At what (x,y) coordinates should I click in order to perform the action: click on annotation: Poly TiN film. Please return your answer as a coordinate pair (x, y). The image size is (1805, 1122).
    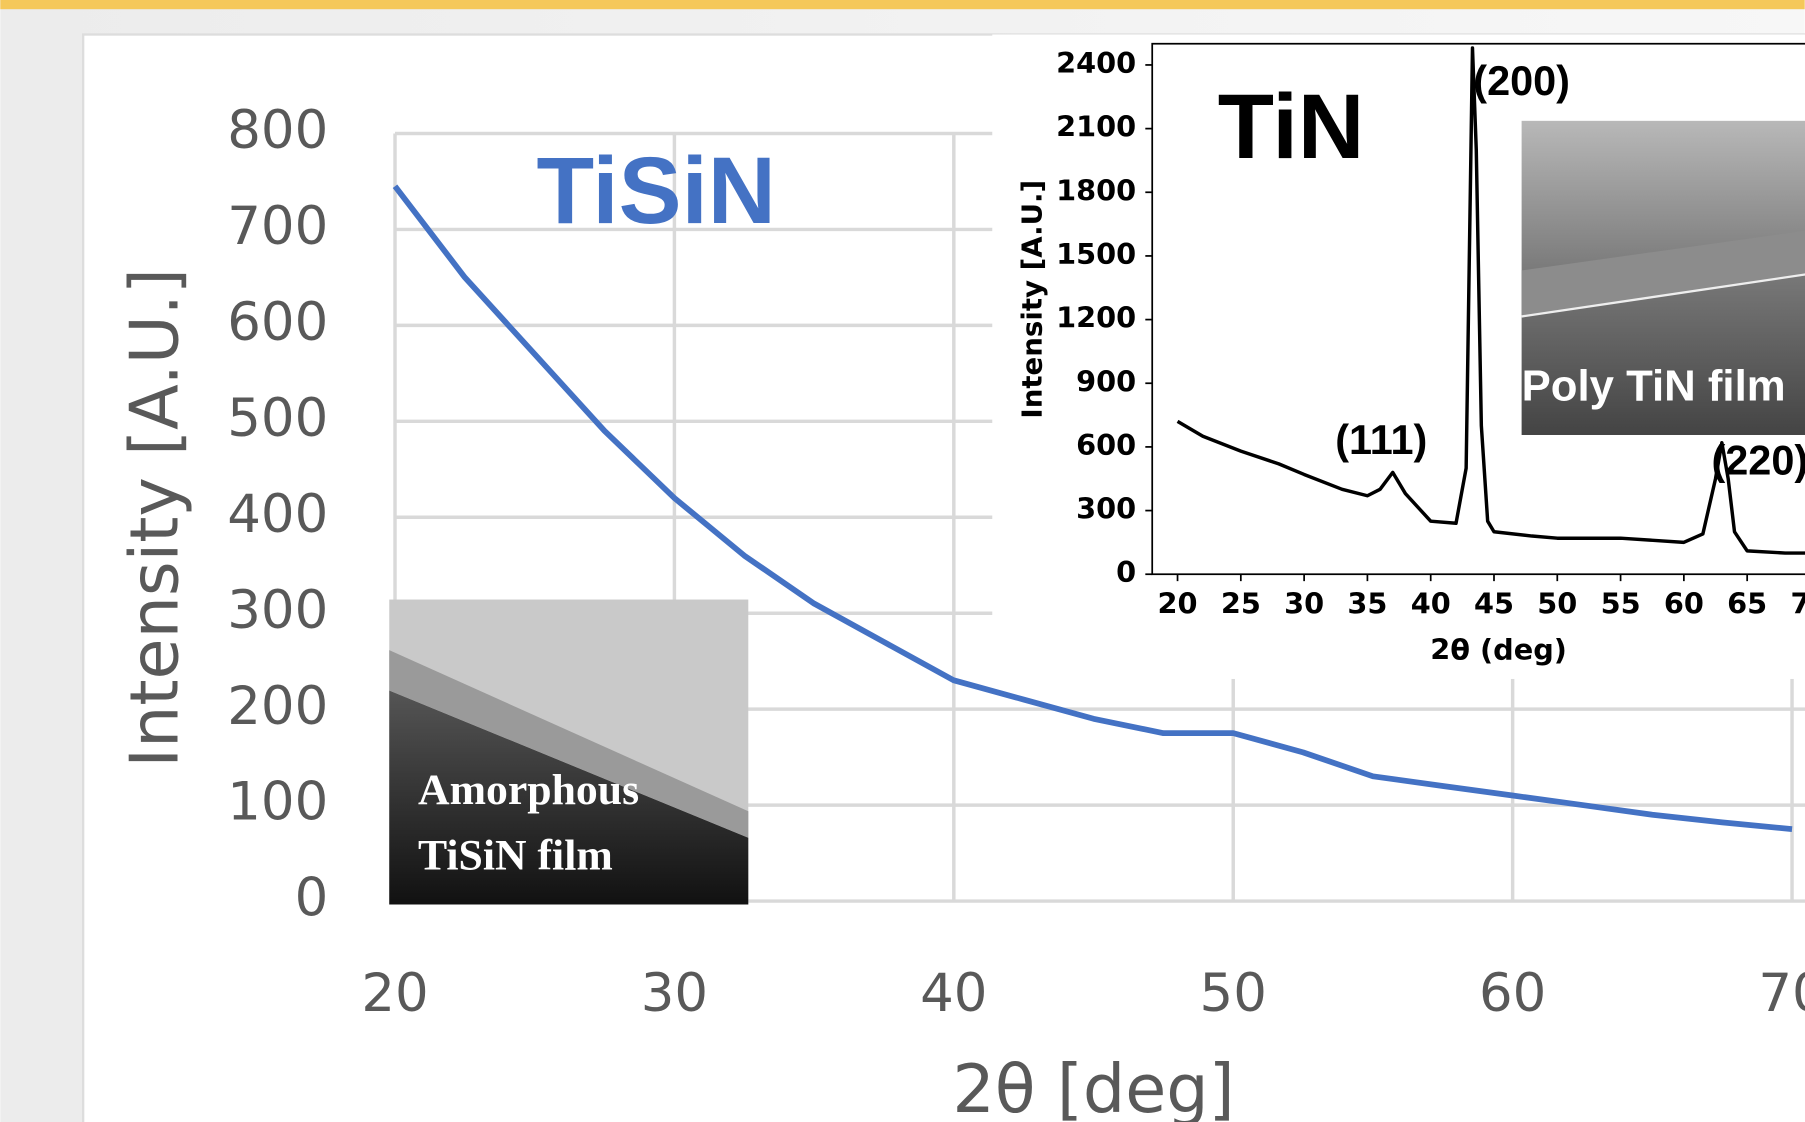
    Looking at the image, I should click on (1654, 386).